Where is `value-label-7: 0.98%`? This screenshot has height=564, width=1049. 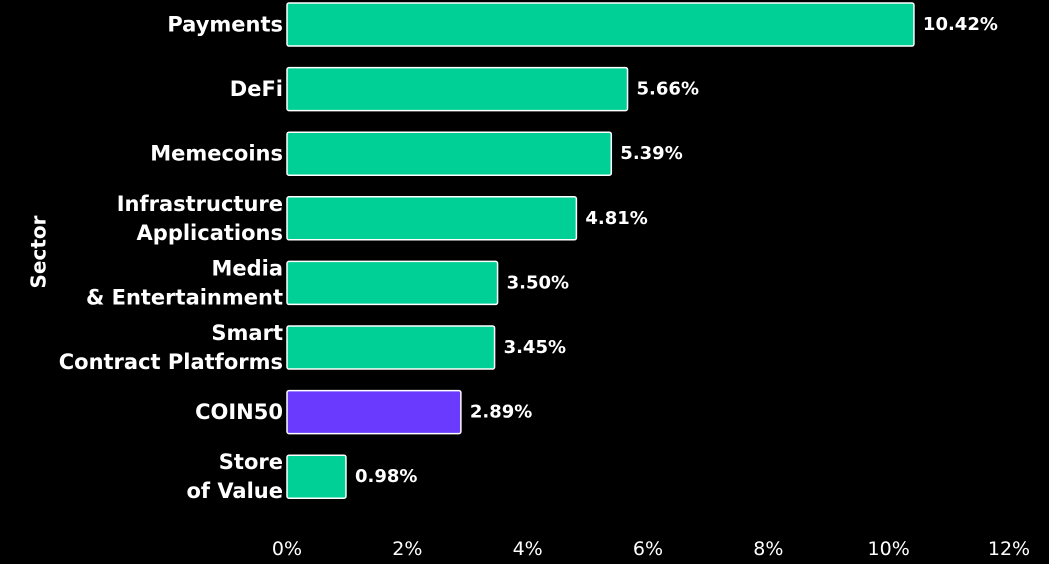
value-label-7: 0.98% is located at coordinates (386, 476).